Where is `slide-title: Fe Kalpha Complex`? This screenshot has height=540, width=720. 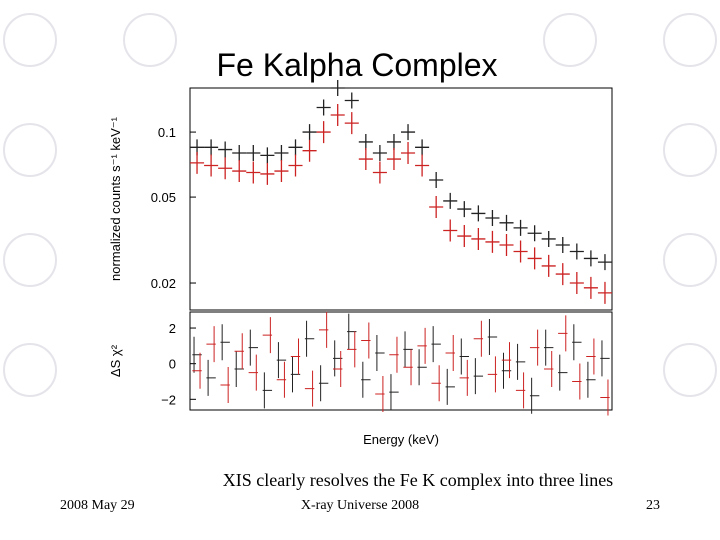 slide-title: Fe Kalpha Complex is located at coordinates (356, 65).